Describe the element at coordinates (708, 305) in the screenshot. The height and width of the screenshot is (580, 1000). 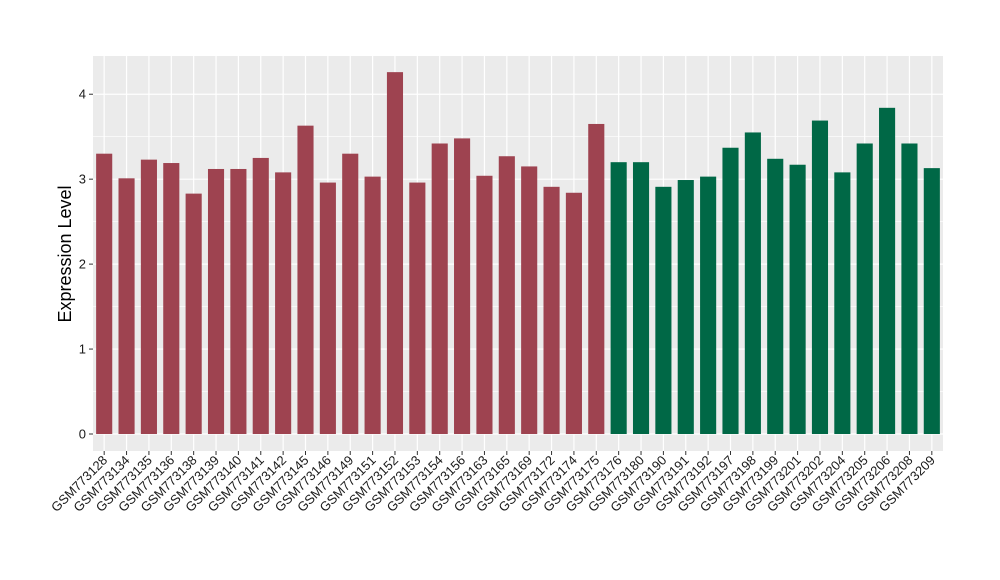
I see `bar-GSM773192` at that location.